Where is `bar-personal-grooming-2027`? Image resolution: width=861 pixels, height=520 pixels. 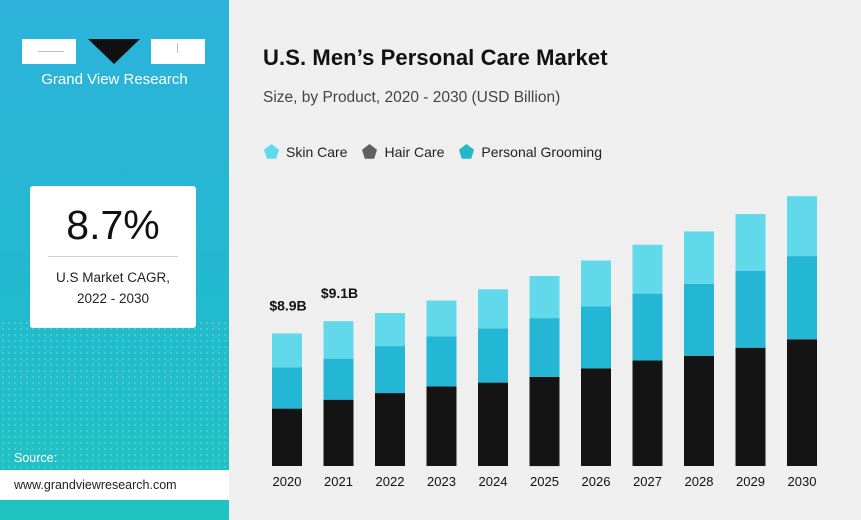
bar-personal-grooming-2027 is located at coordinates (647, 413).